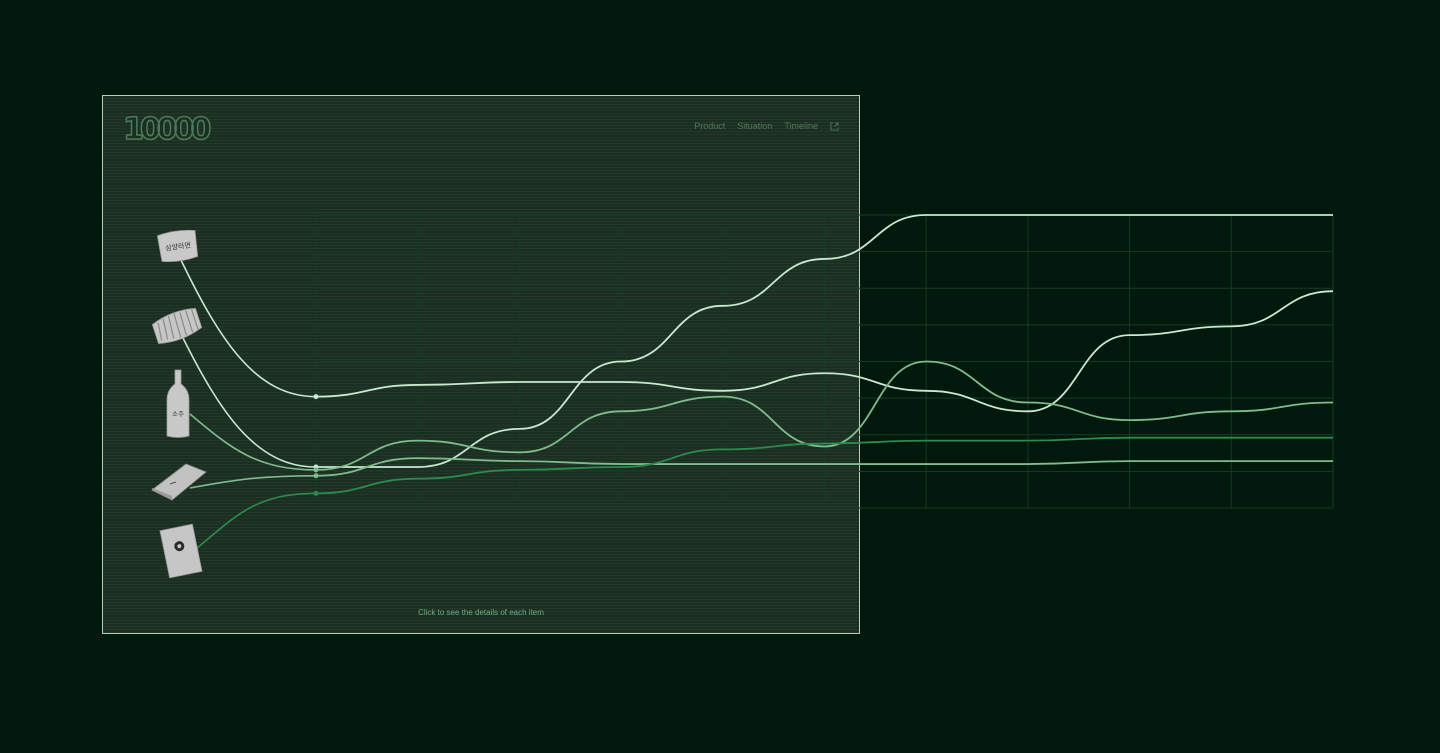 This screenshot has height=753, width=1440. I want to click on product-connectors, so click(248, 403).